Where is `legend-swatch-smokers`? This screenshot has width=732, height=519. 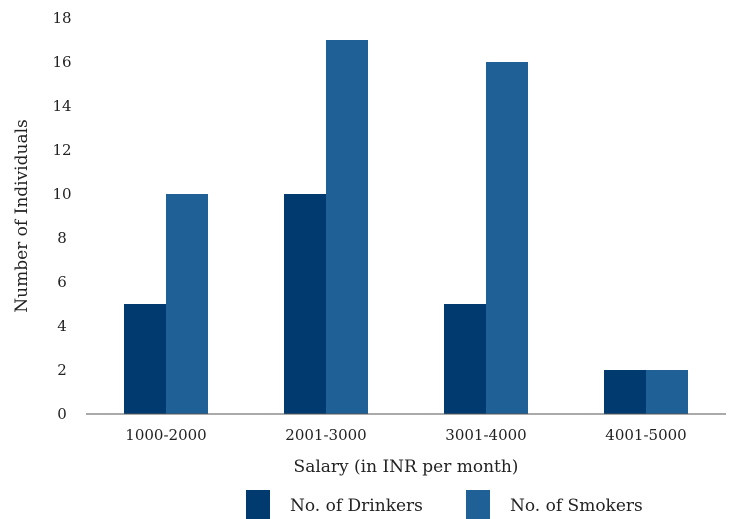
legend-swatch-smokers is located at coordinates (478, 504).